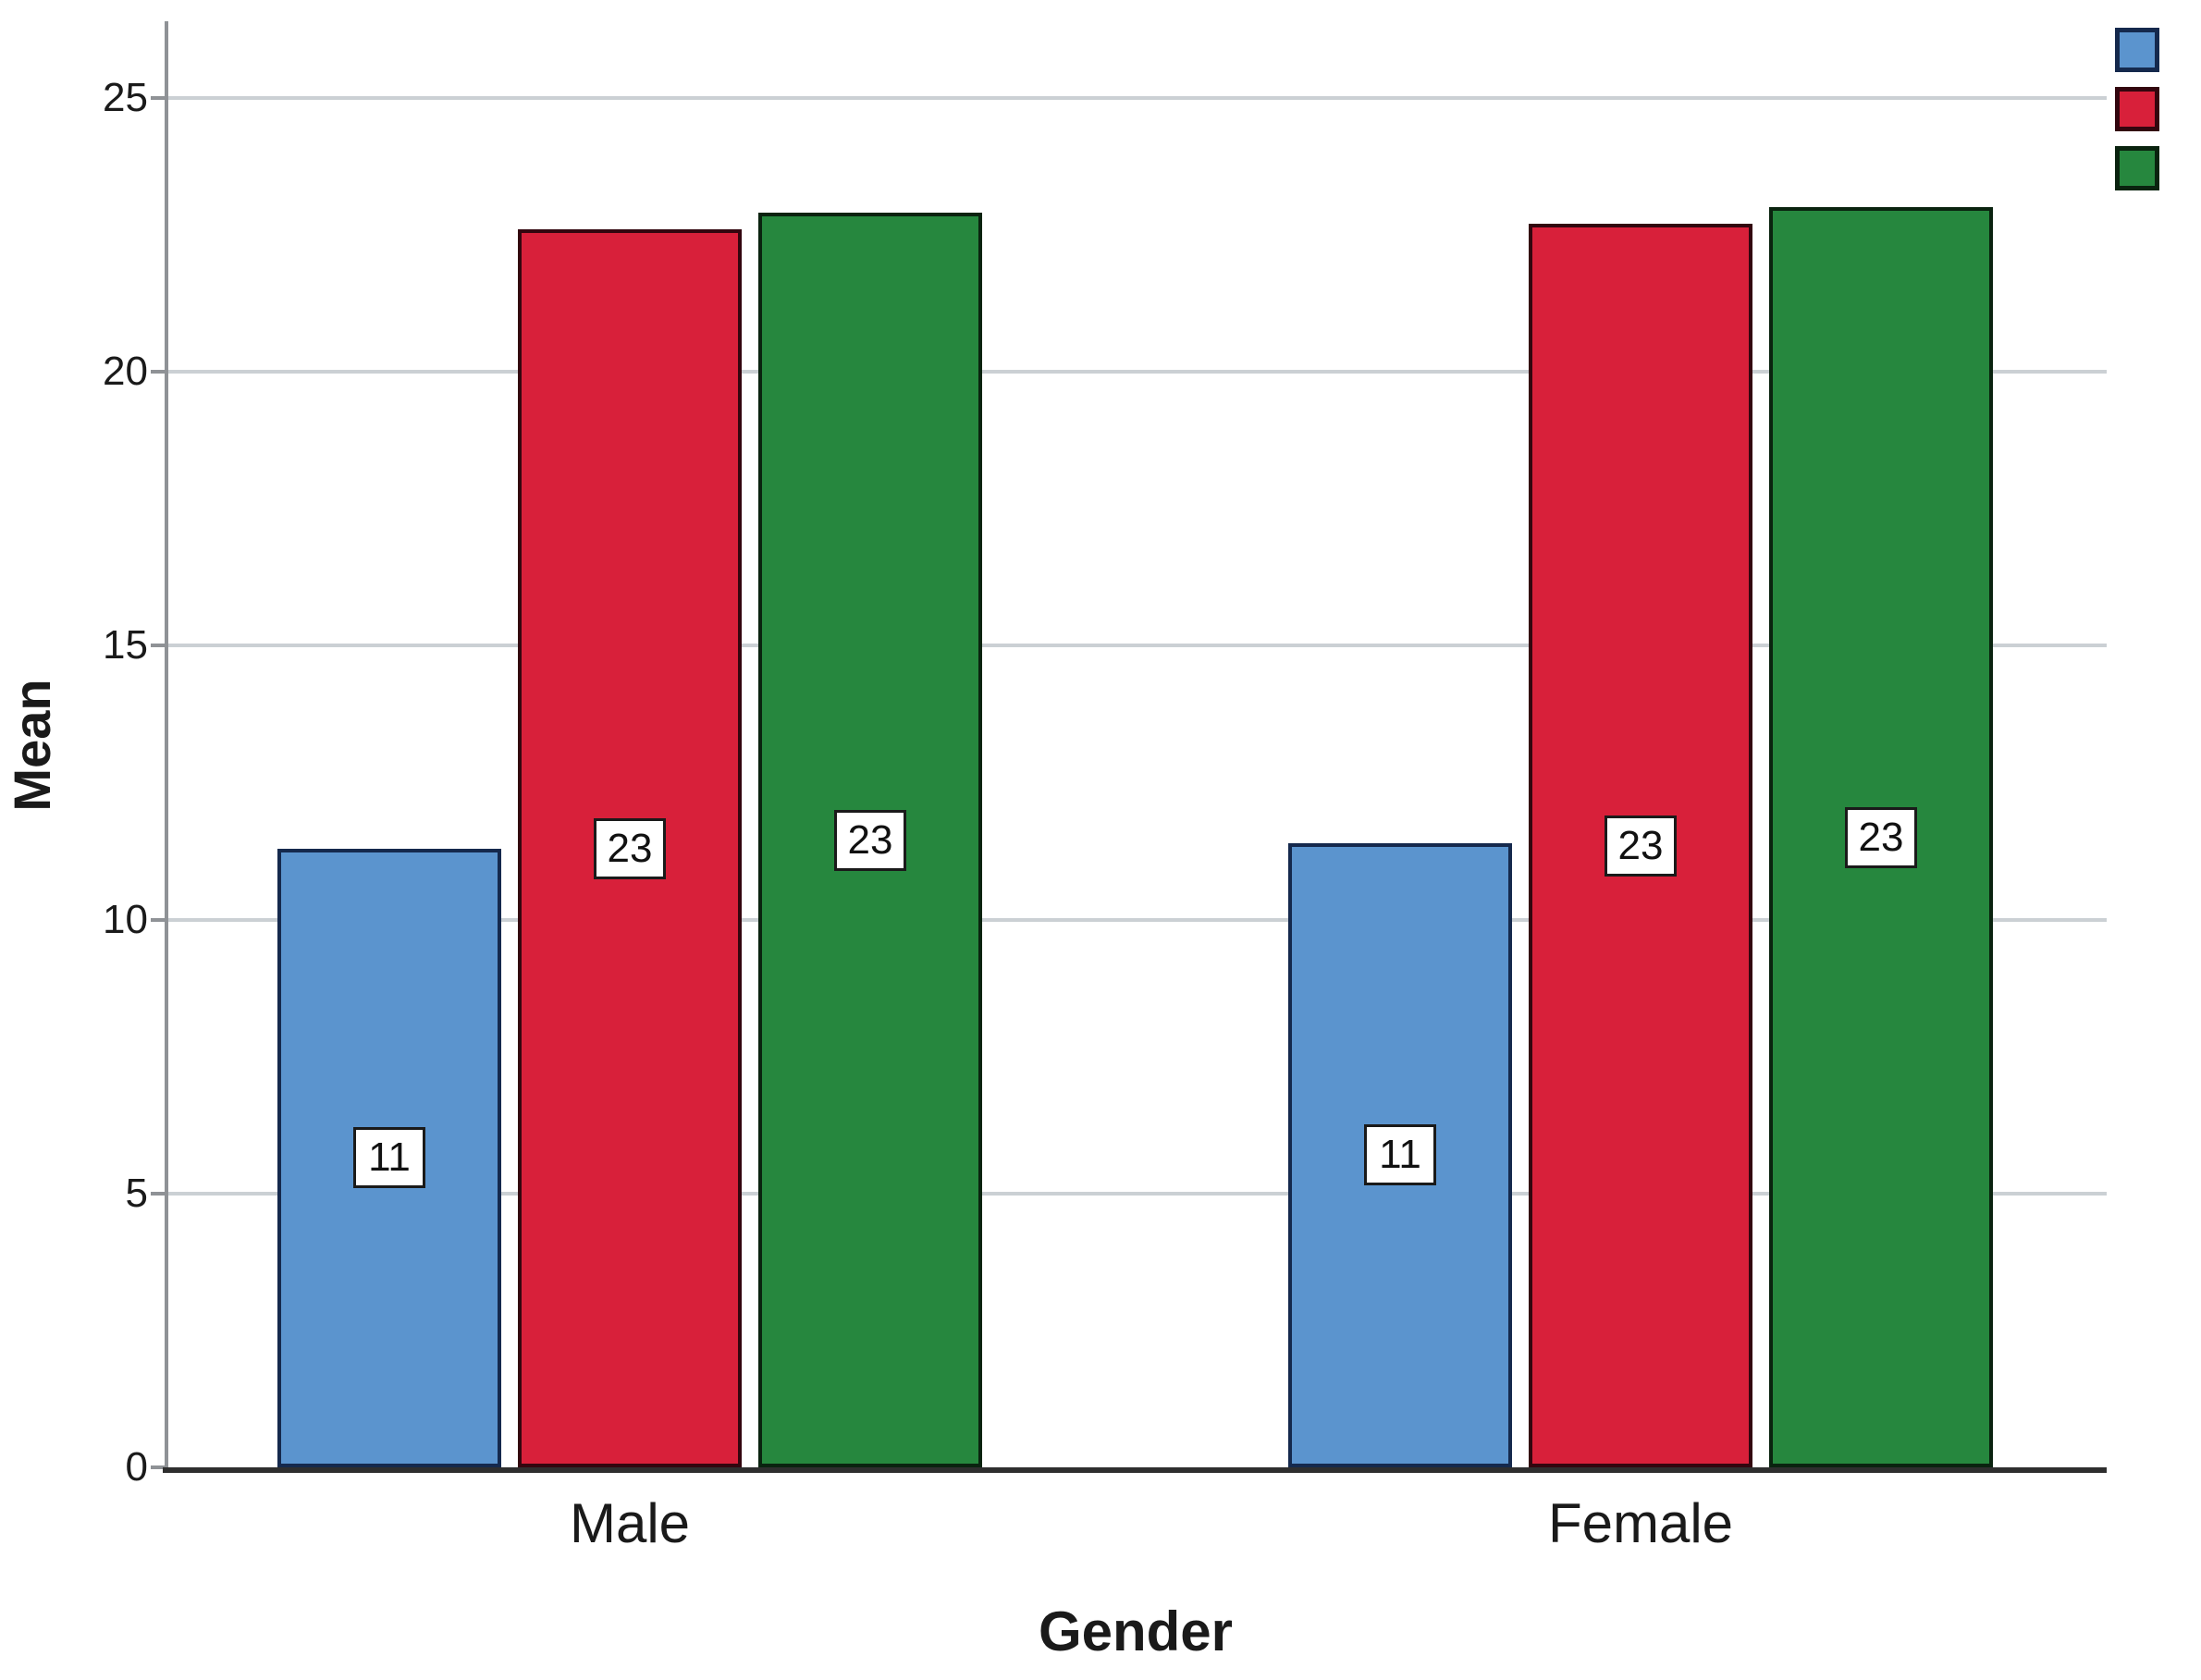  Describe the element at coordinates (1881, 837) in the screenshot. I see `bar-value-label-female-green: 23` at that location.